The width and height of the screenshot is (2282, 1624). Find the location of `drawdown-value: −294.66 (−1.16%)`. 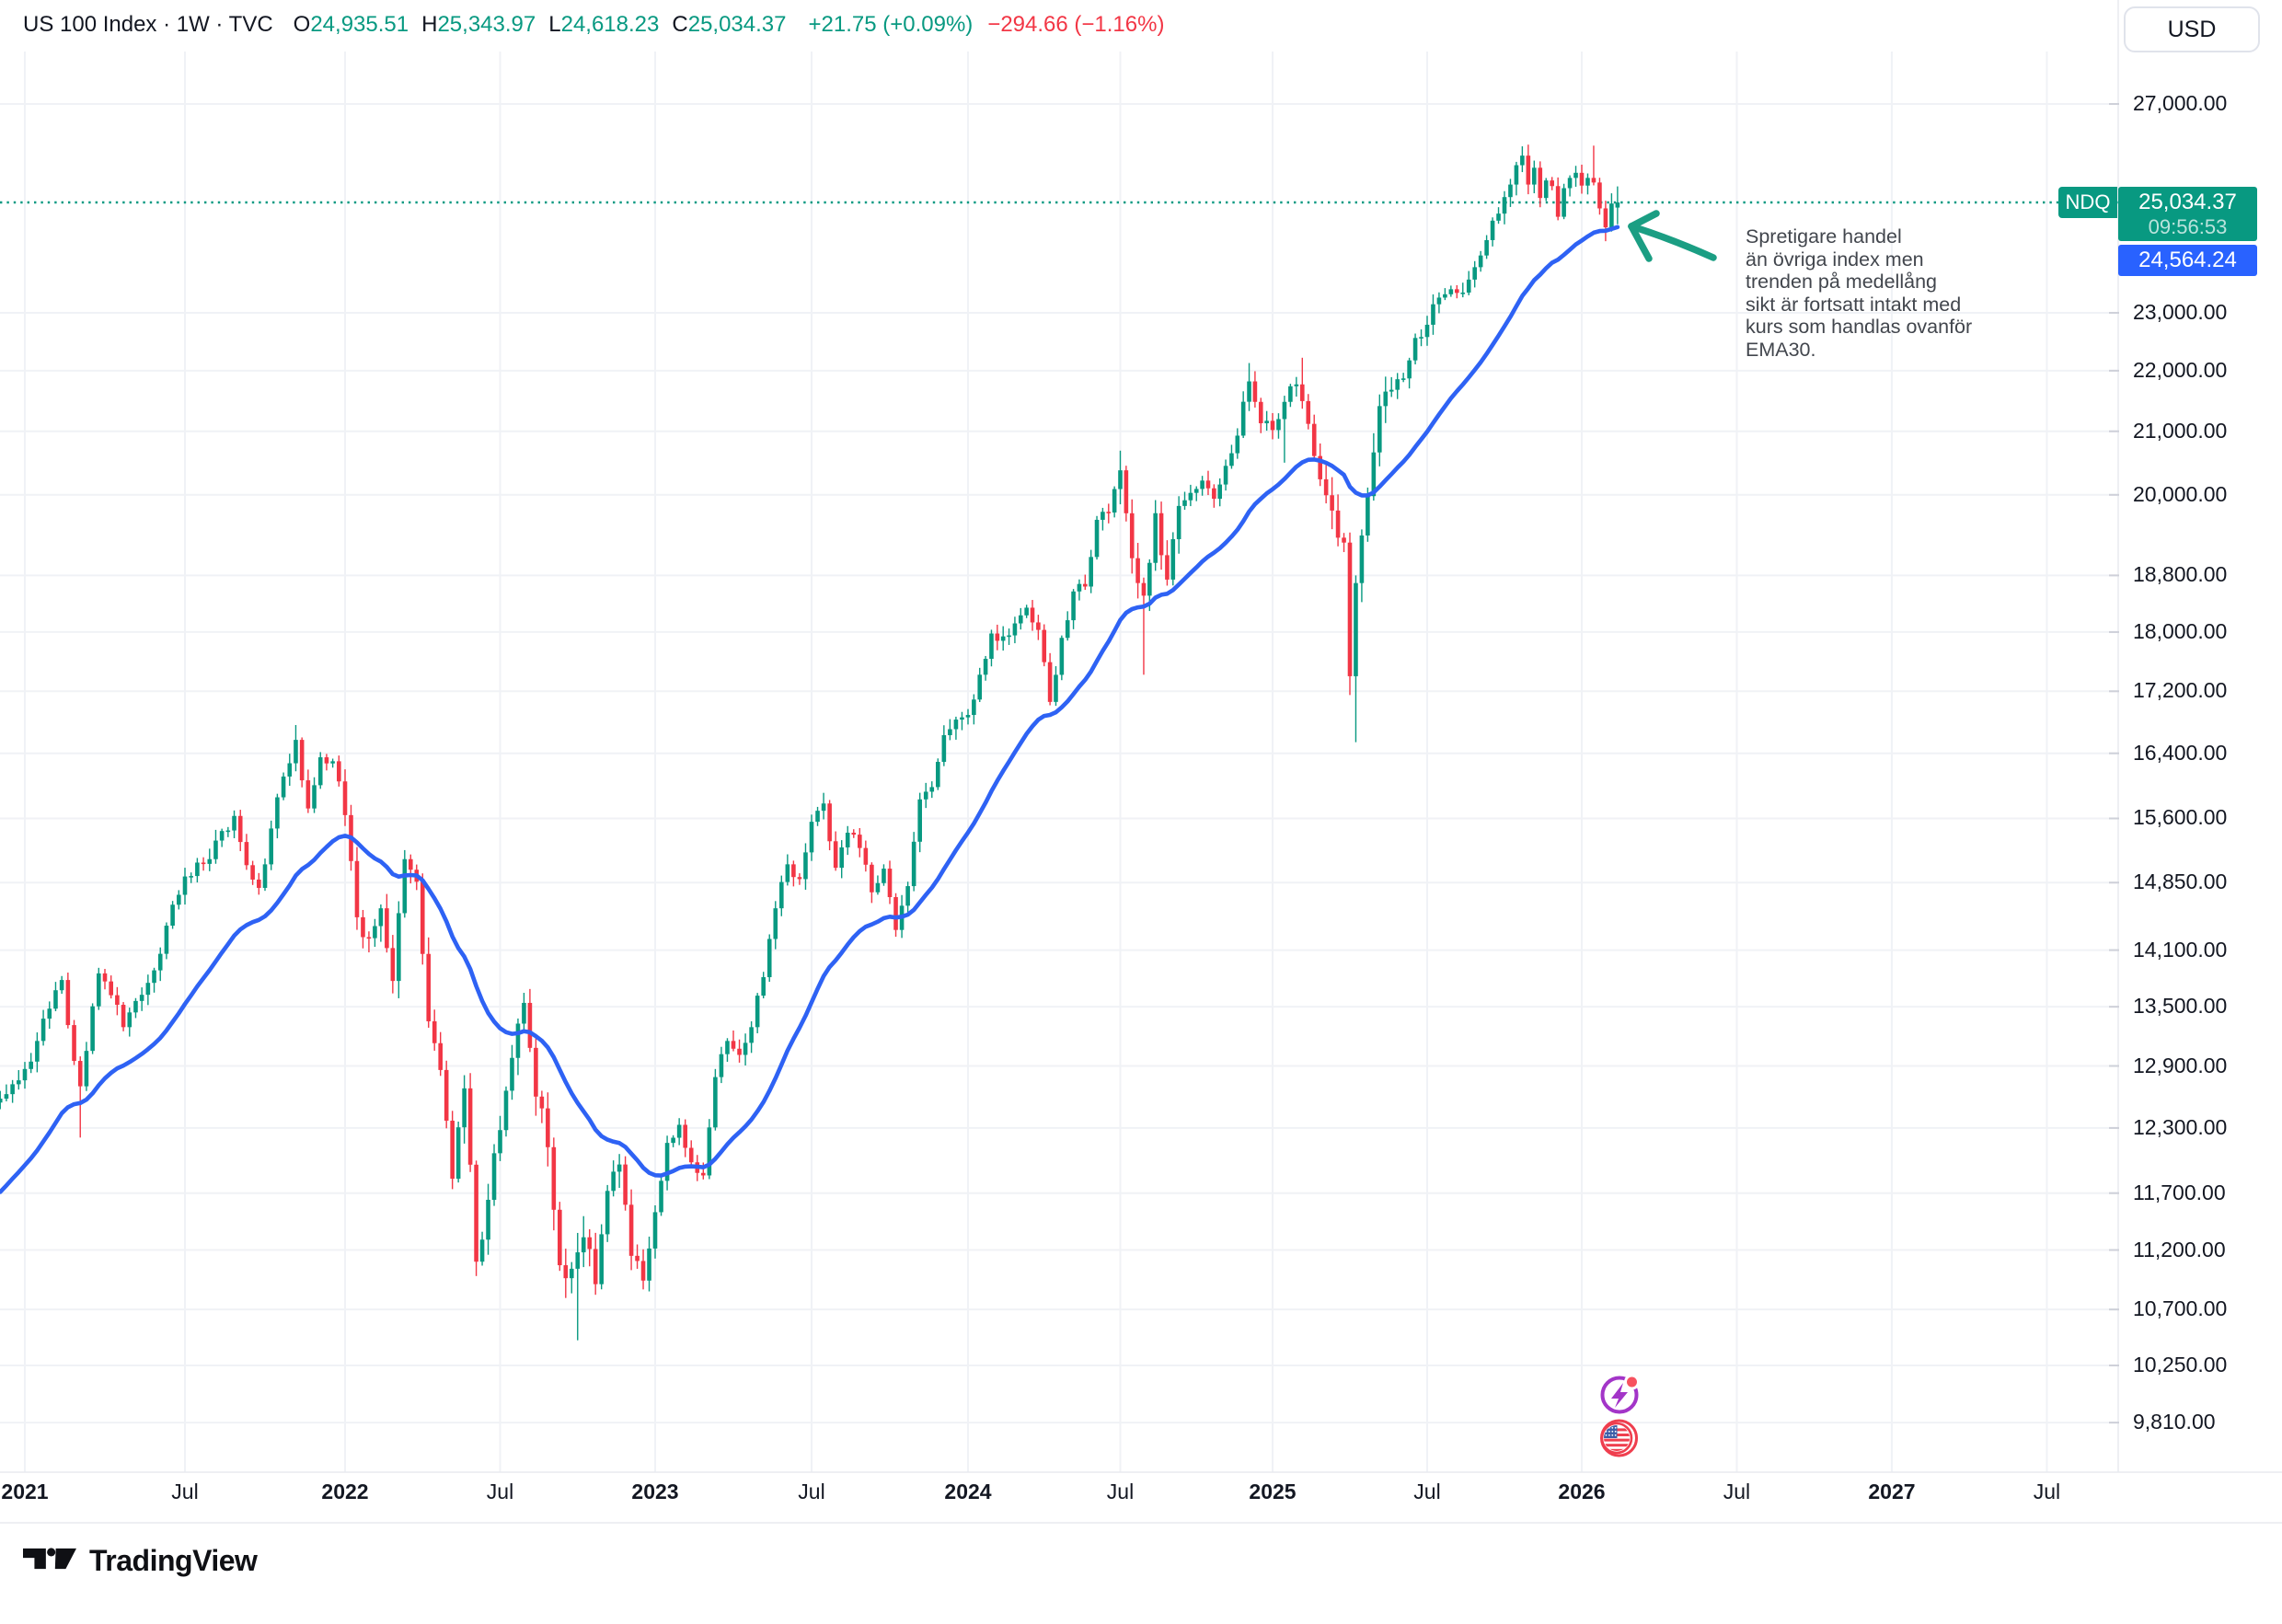

drawdown-value: −294.66 (−1.16%) is located at coordinates (1076, 24).